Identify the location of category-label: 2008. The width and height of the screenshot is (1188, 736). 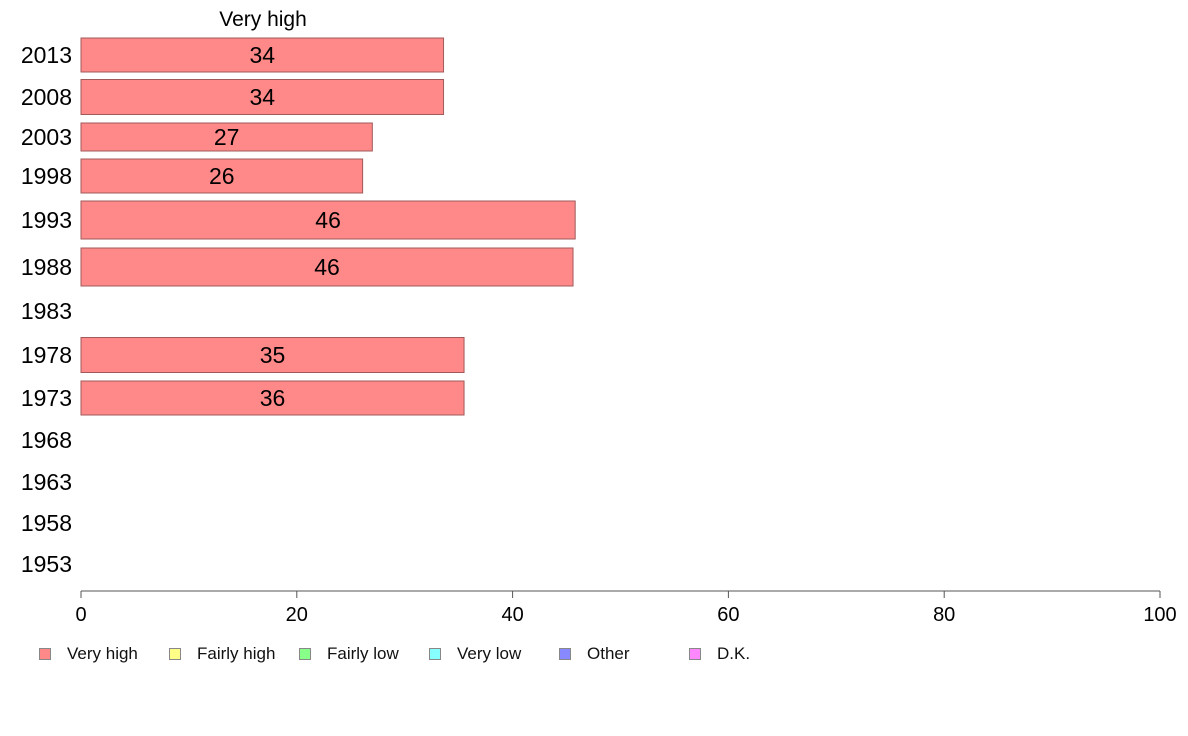
(46, 97).